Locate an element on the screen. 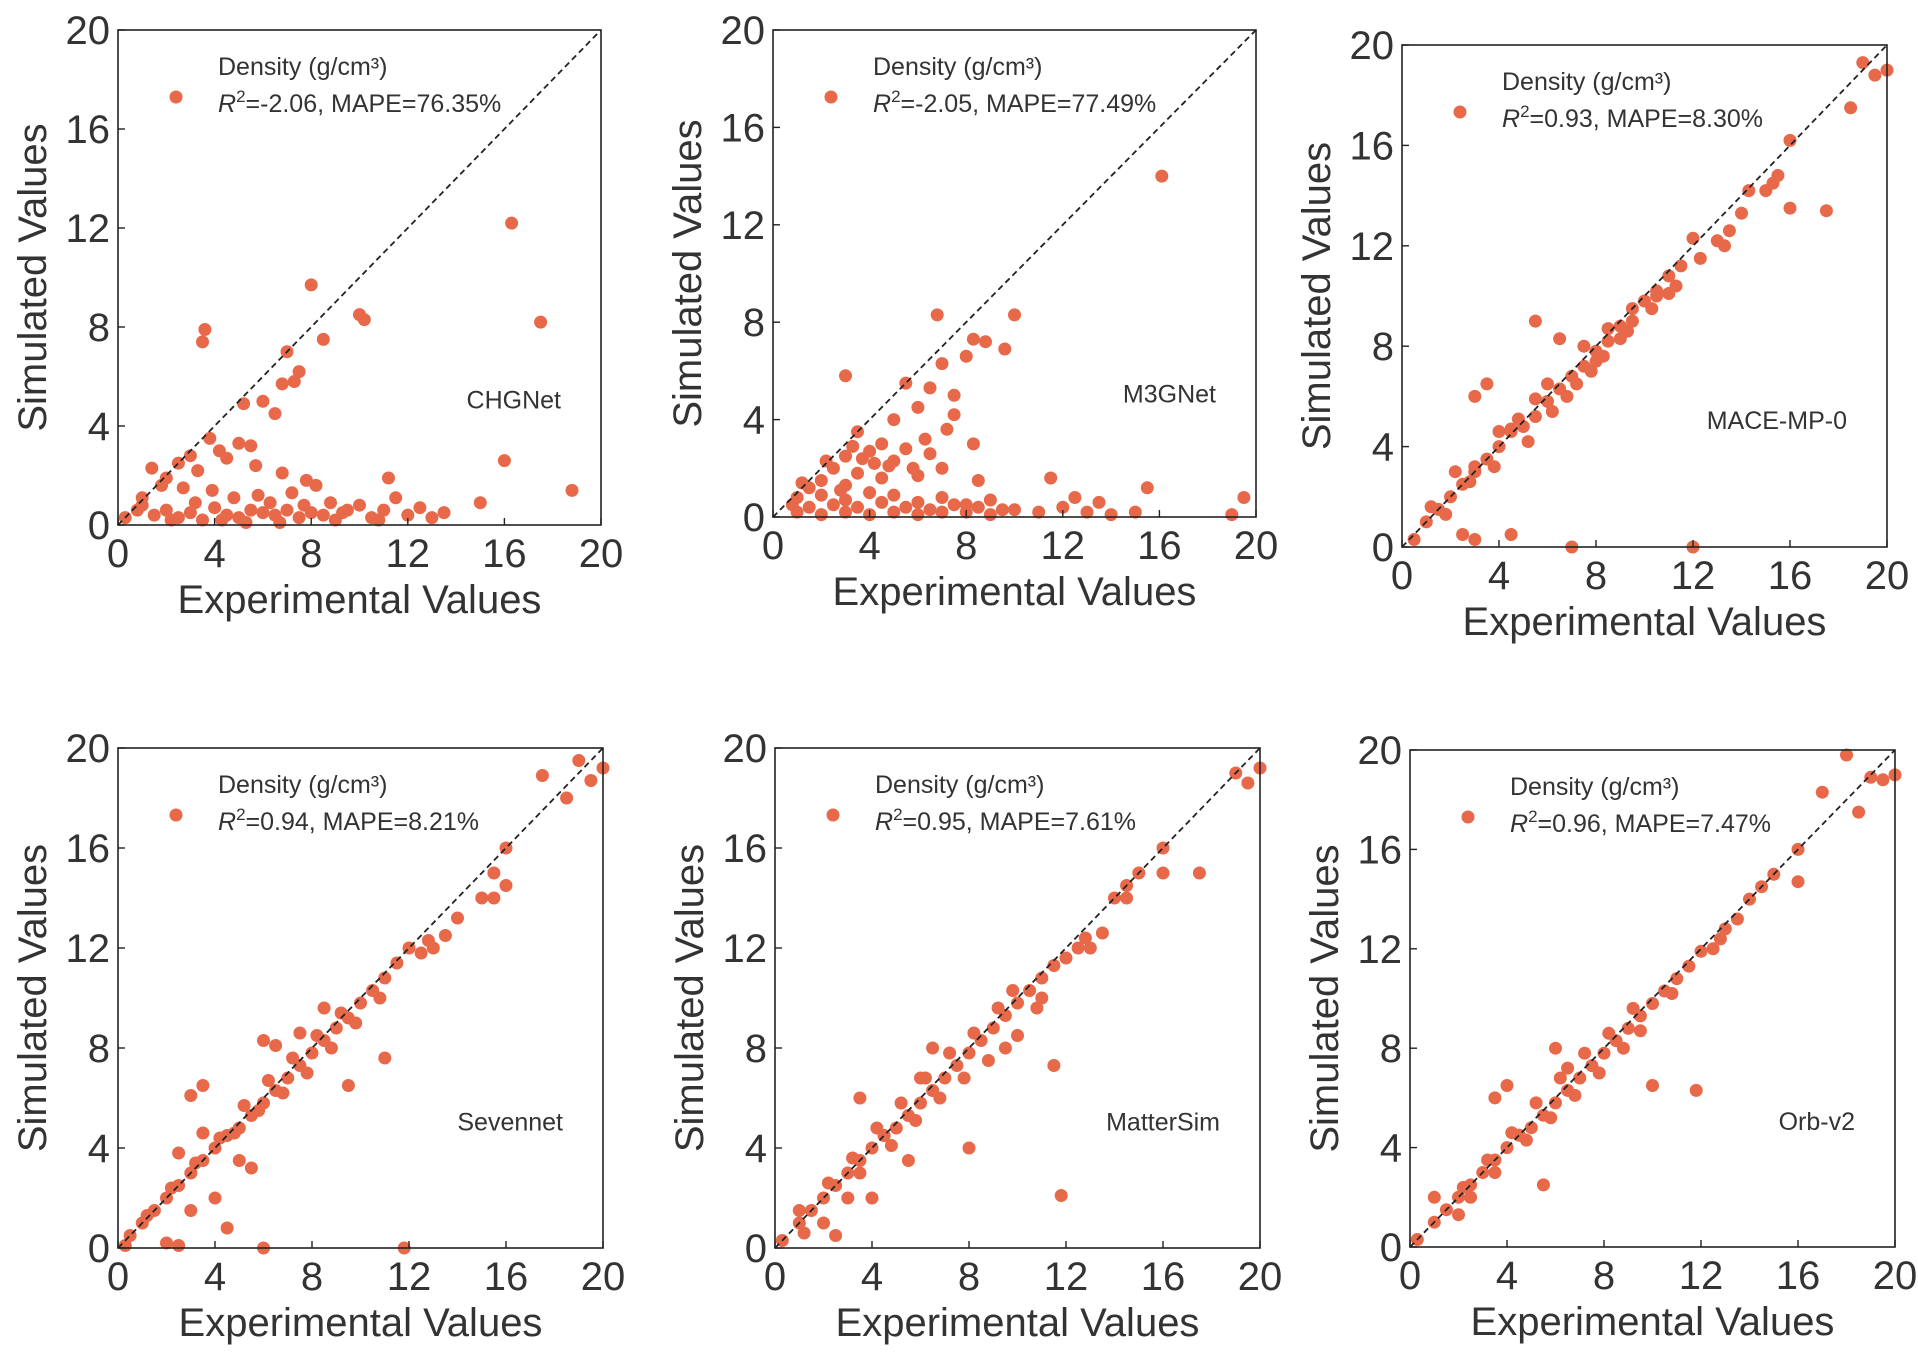 This screenshot has width=1918, height=1367. legend-label: Density (g/cm³) is located at coordinates (302, 785).